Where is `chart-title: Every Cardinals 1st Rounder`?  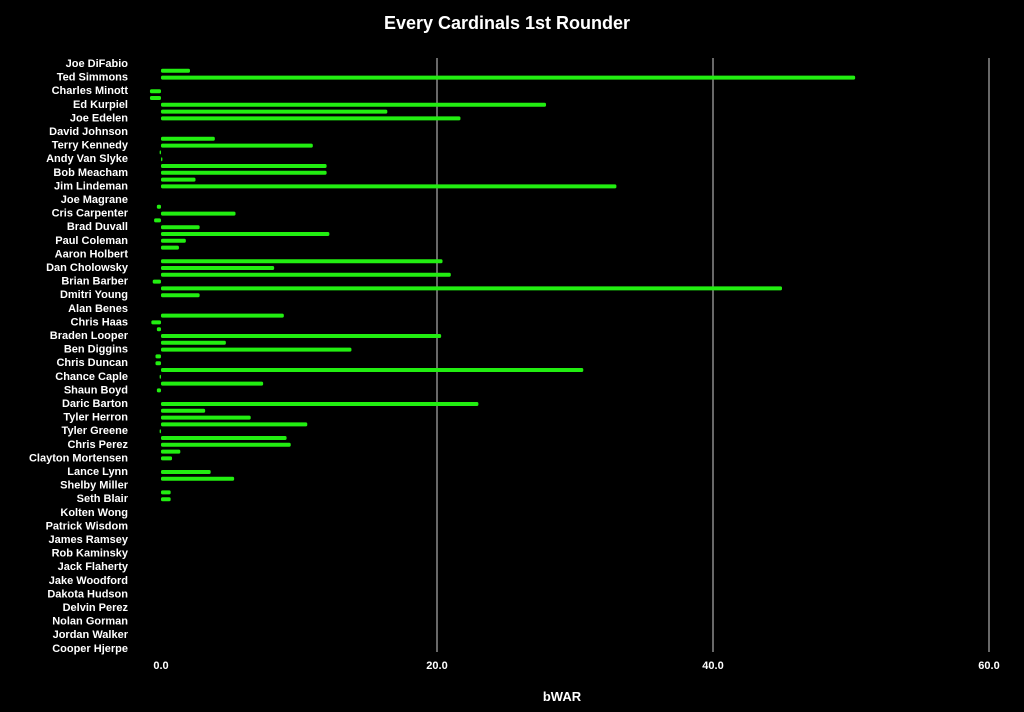
chart-title: Every Cardinals 1st Rounder is located at coordinates (507, 23).